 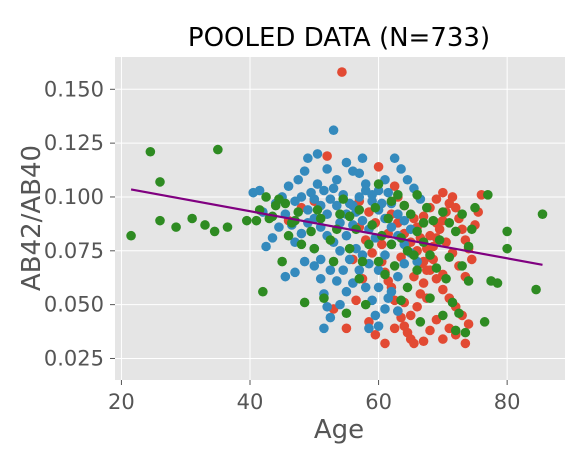 I want to click on x-axis-ticks: 20 40 60 80, so click(x=314, y=397).